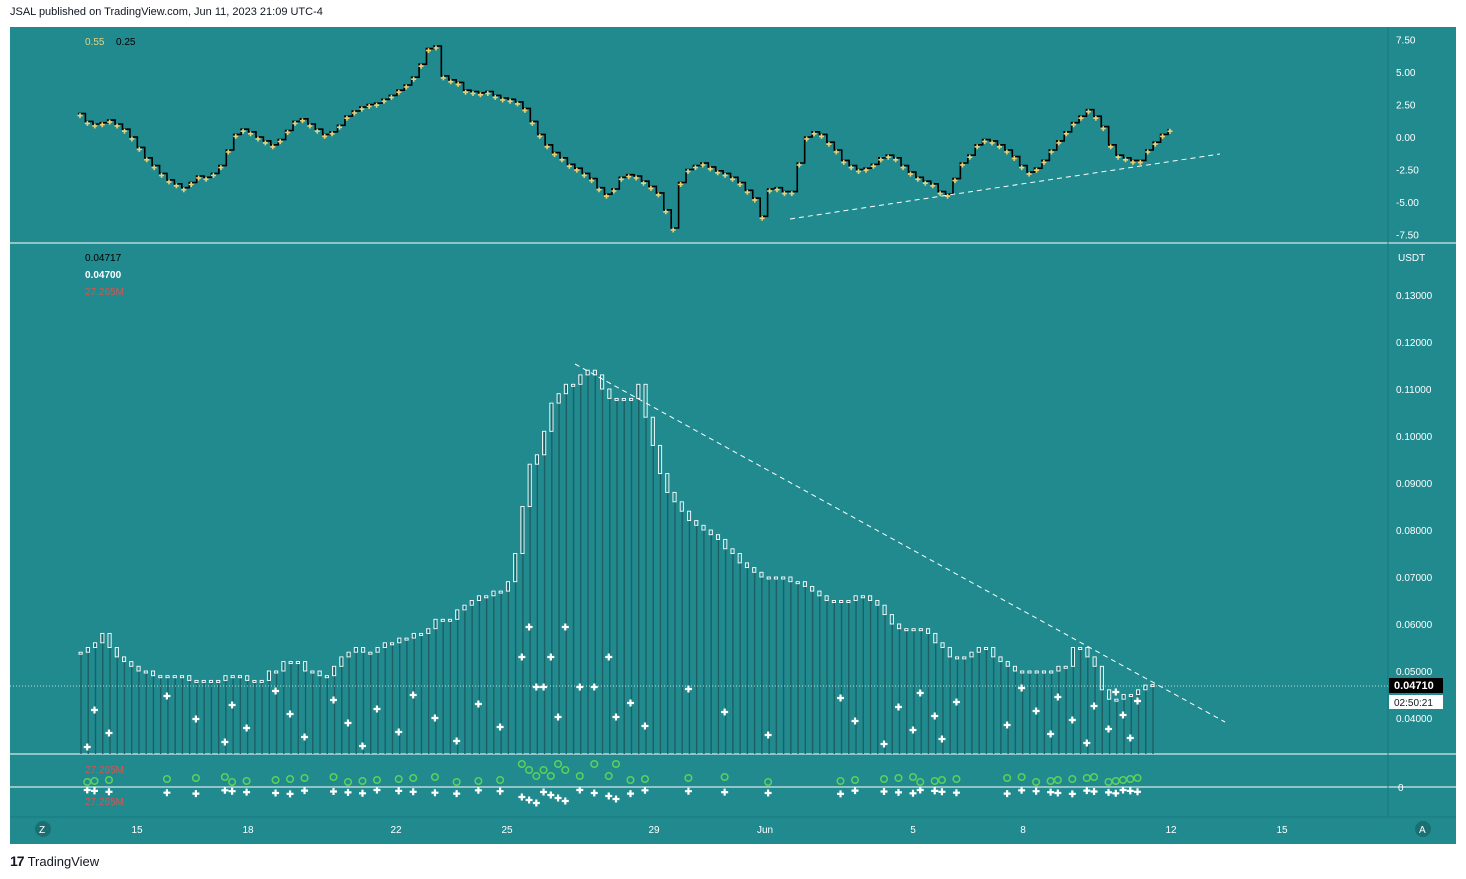  Describe the element at coordinates (1413, 703) in the screenshot. I see `countdown-text: 02:50:21` at that location.